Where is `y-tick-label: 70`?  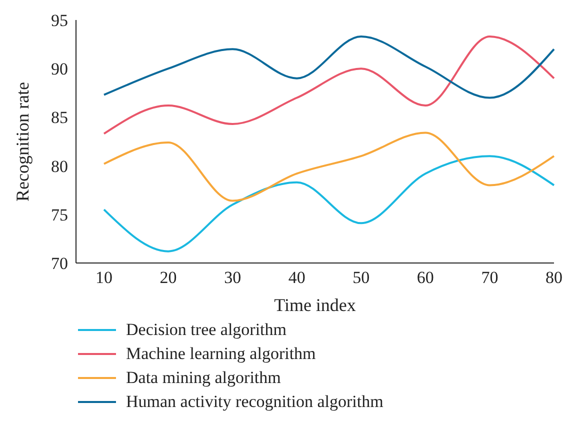 y-tick-label: 70 is located at coordinates (59, 264).